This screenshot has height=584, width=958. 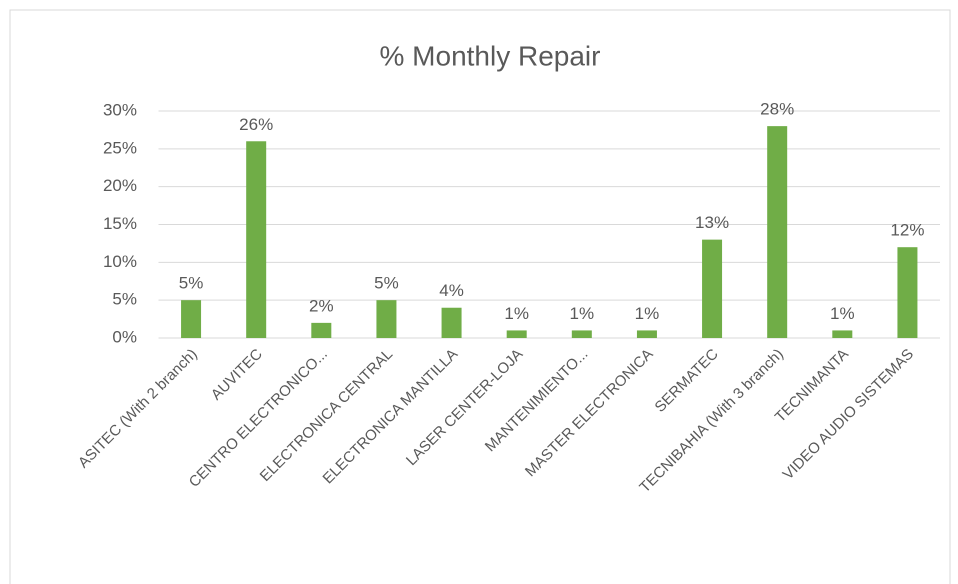 What do you see at coordinates (120, 109) in the screenshot?
I see `y-tick-label: 30%` at bounding box center [120, 109].